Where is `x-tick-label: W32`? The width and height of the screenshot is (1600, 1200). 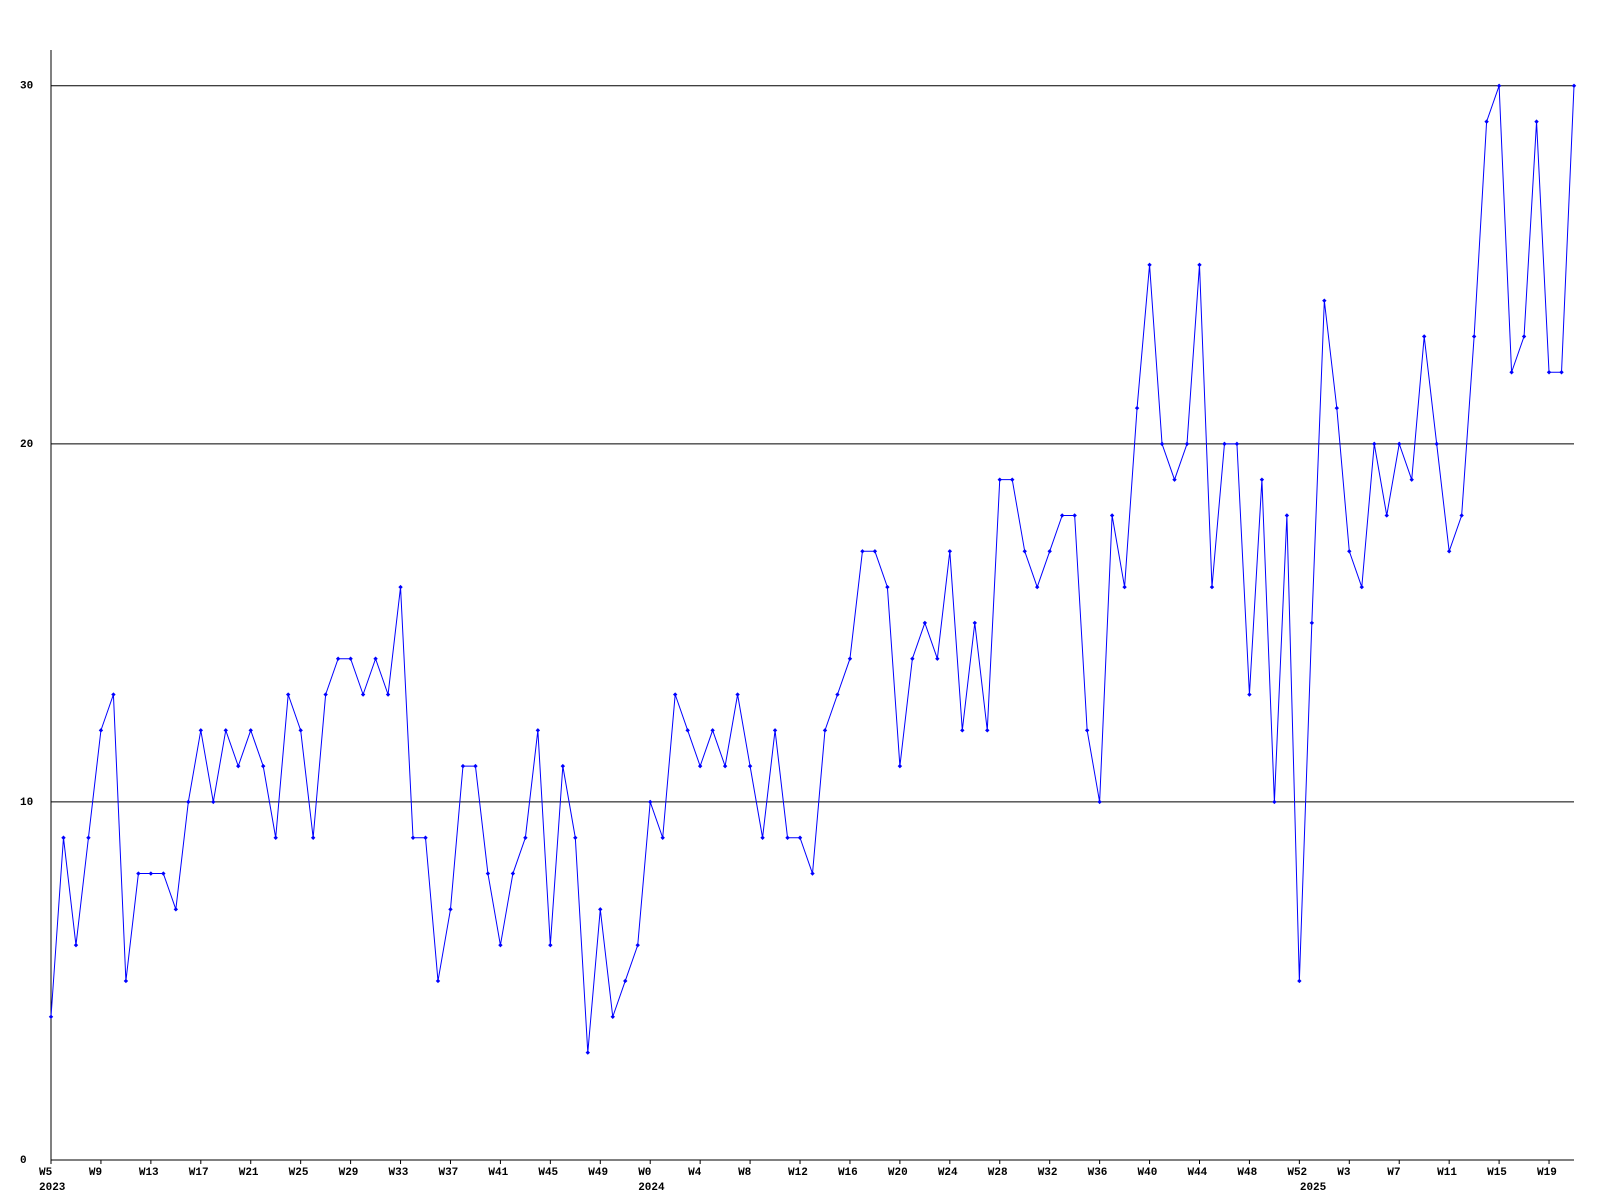
x-tick-label: W32 is located at coordinates (1048, 1173).